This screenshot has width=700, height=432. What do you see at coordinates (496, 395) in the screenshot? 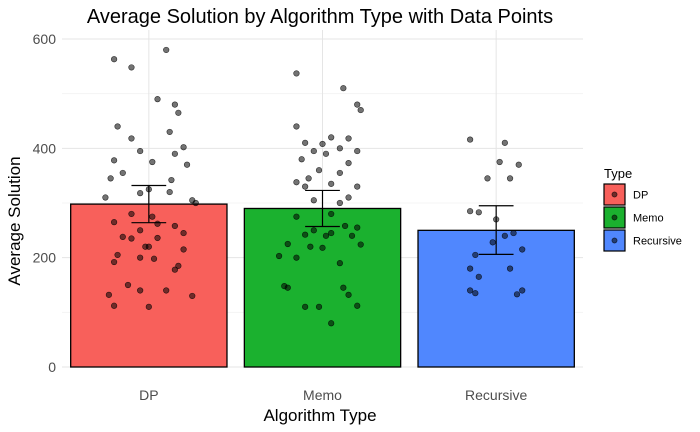
I see `x-tick-label-recursive: Recursive` at bounding box center [496, 395].